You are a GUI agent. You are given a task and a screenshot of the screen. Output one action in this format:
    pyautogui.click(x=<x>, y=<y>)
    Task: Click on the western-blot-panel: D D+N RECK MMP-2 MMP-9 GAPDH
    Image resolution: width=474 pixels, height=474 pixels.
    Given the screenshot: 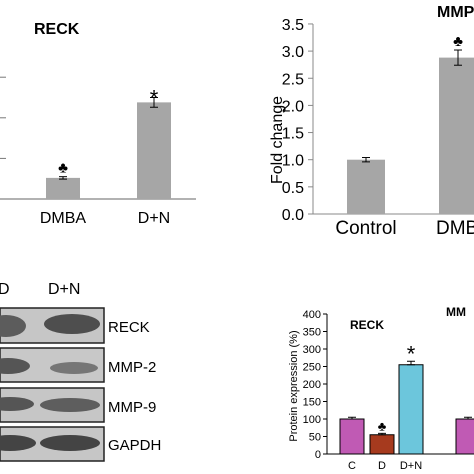 What is the action you would take?
    pyautogui.click(x=80, y=371)
    